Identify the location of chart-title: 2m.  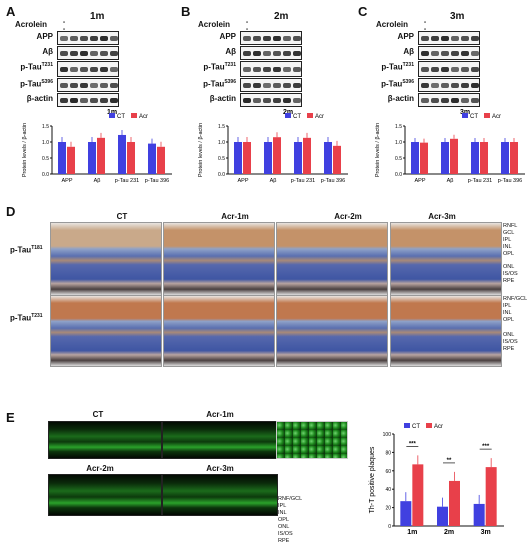
(288, 112).